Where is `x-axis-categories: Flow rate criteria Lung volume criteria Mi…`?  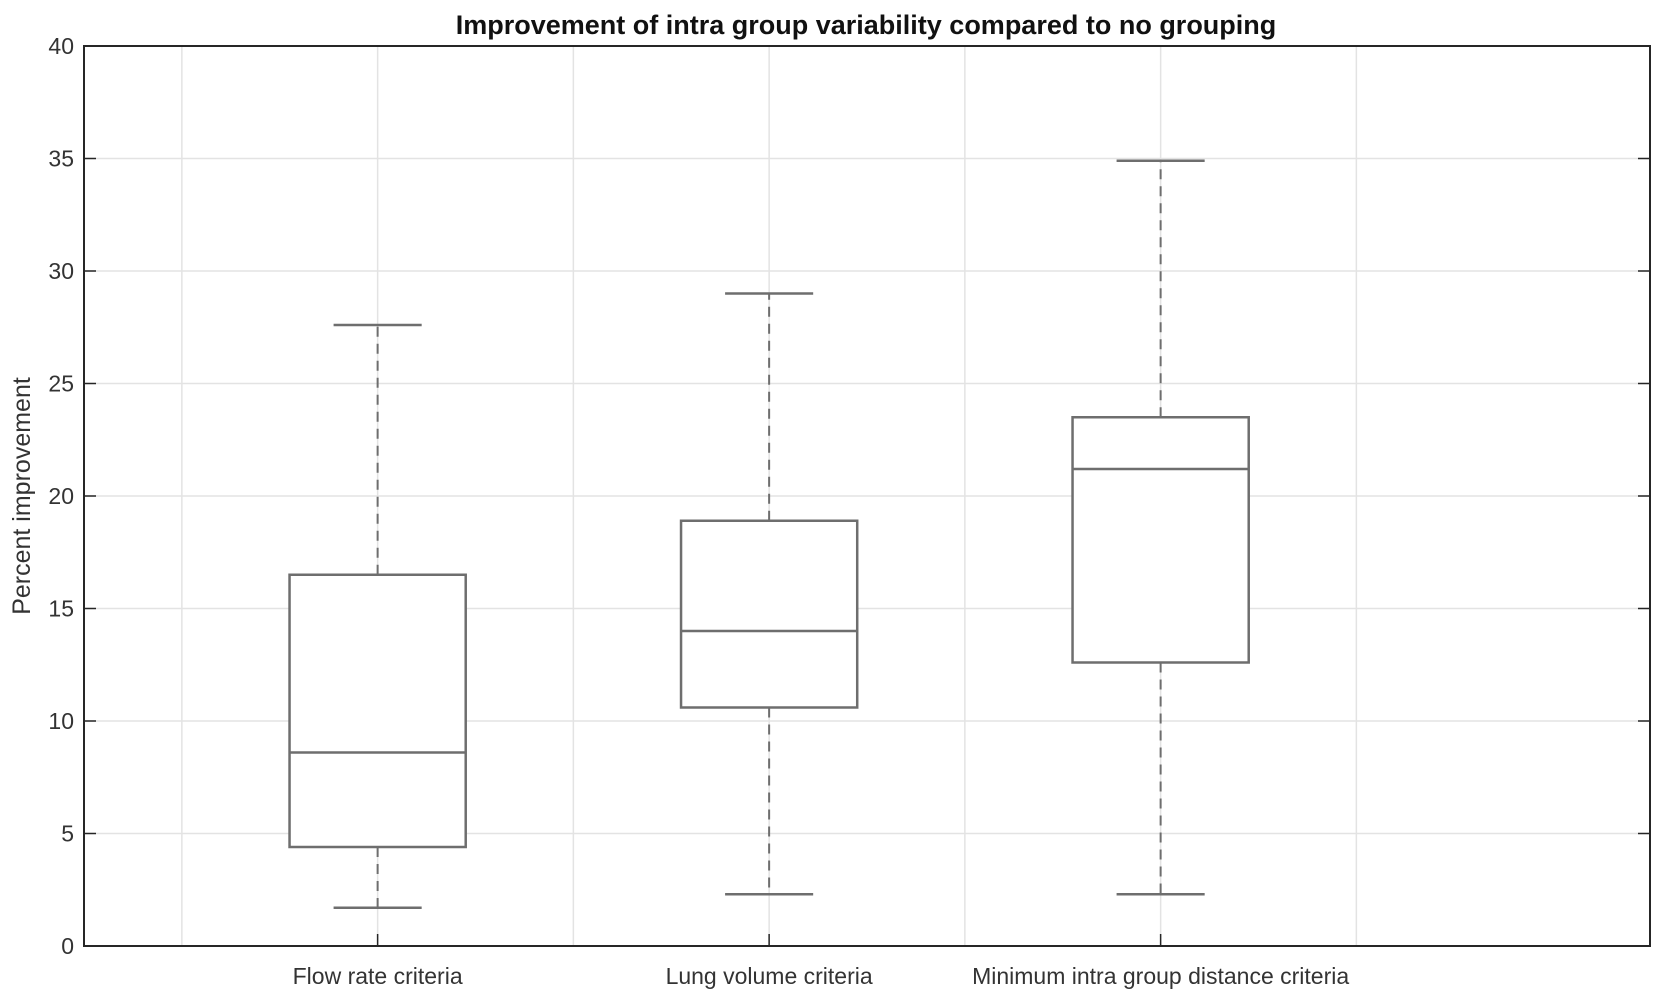 x-axis-categories: Flow rate criteria Lung volume criteria Mi… is located at coordinates (821, 961).